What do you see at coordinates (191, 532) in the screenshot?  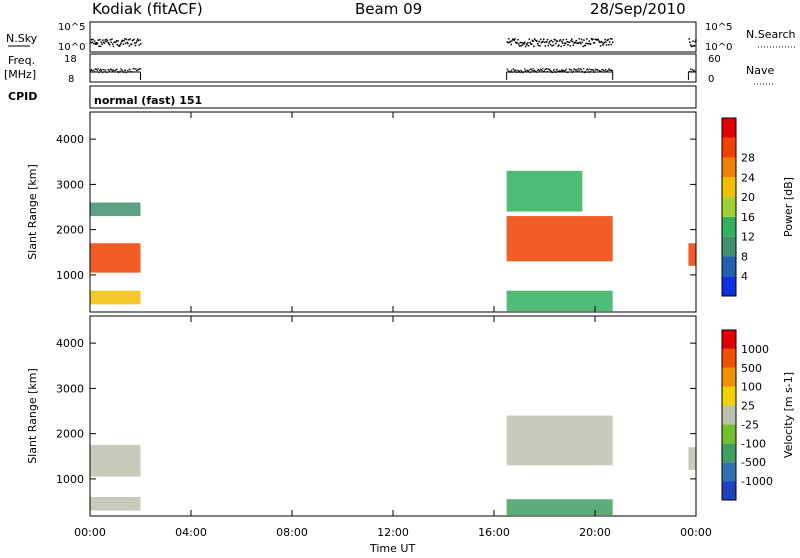 I see `x-tick-label: 04:00` at bounding box center [191, 532].